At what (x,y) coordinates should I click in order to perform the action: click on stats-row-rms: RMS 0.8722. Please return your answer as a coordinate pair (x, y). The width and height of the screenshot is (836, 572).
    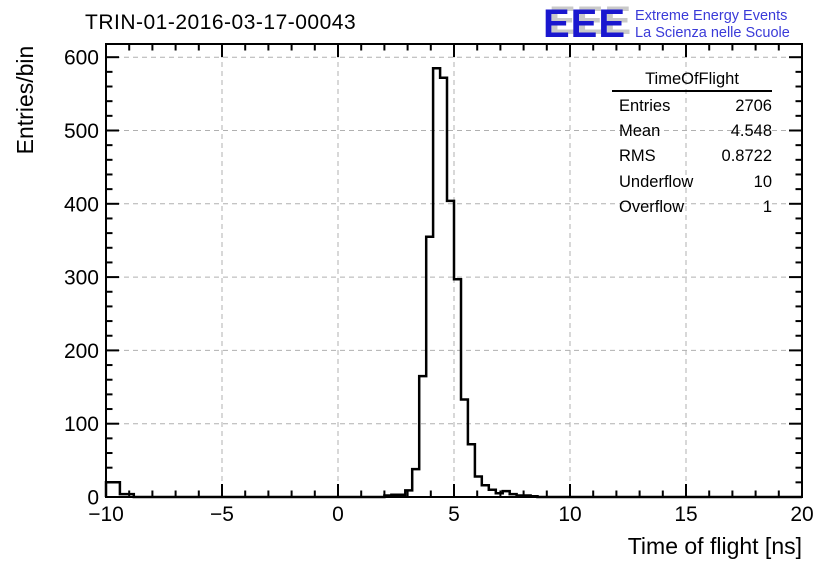
    Looking at the image, I should click on (692, 156).